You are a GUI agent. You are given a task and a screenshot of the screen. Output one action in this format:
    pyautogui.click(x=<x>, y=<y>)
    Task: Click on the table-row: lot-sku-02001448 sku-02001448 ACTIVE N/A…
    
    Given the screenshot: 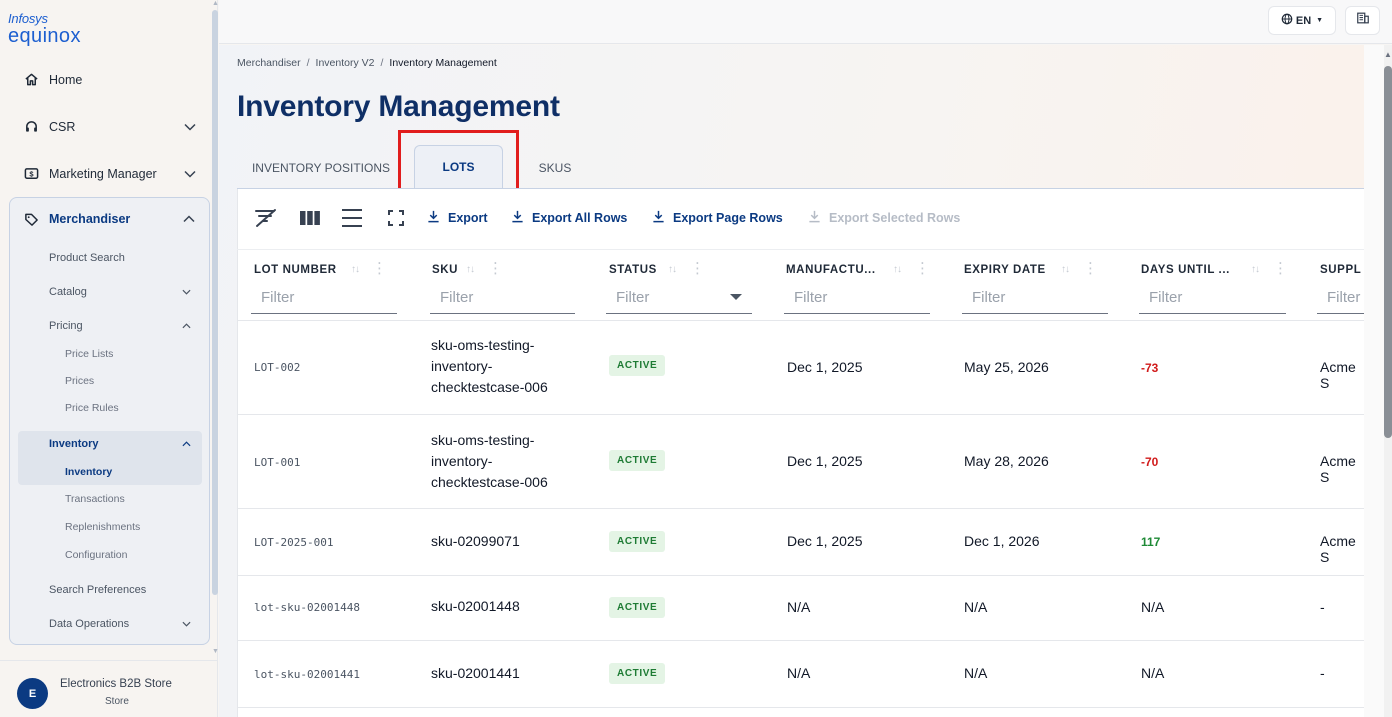 What is the action you would take?
    pyautogui.click(x=800, y=608)
    